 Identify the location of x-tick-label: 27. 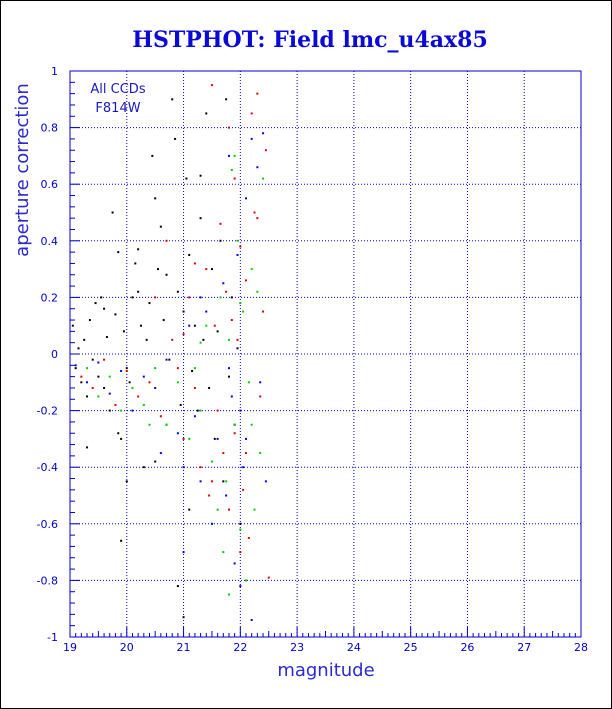
(524, 647).